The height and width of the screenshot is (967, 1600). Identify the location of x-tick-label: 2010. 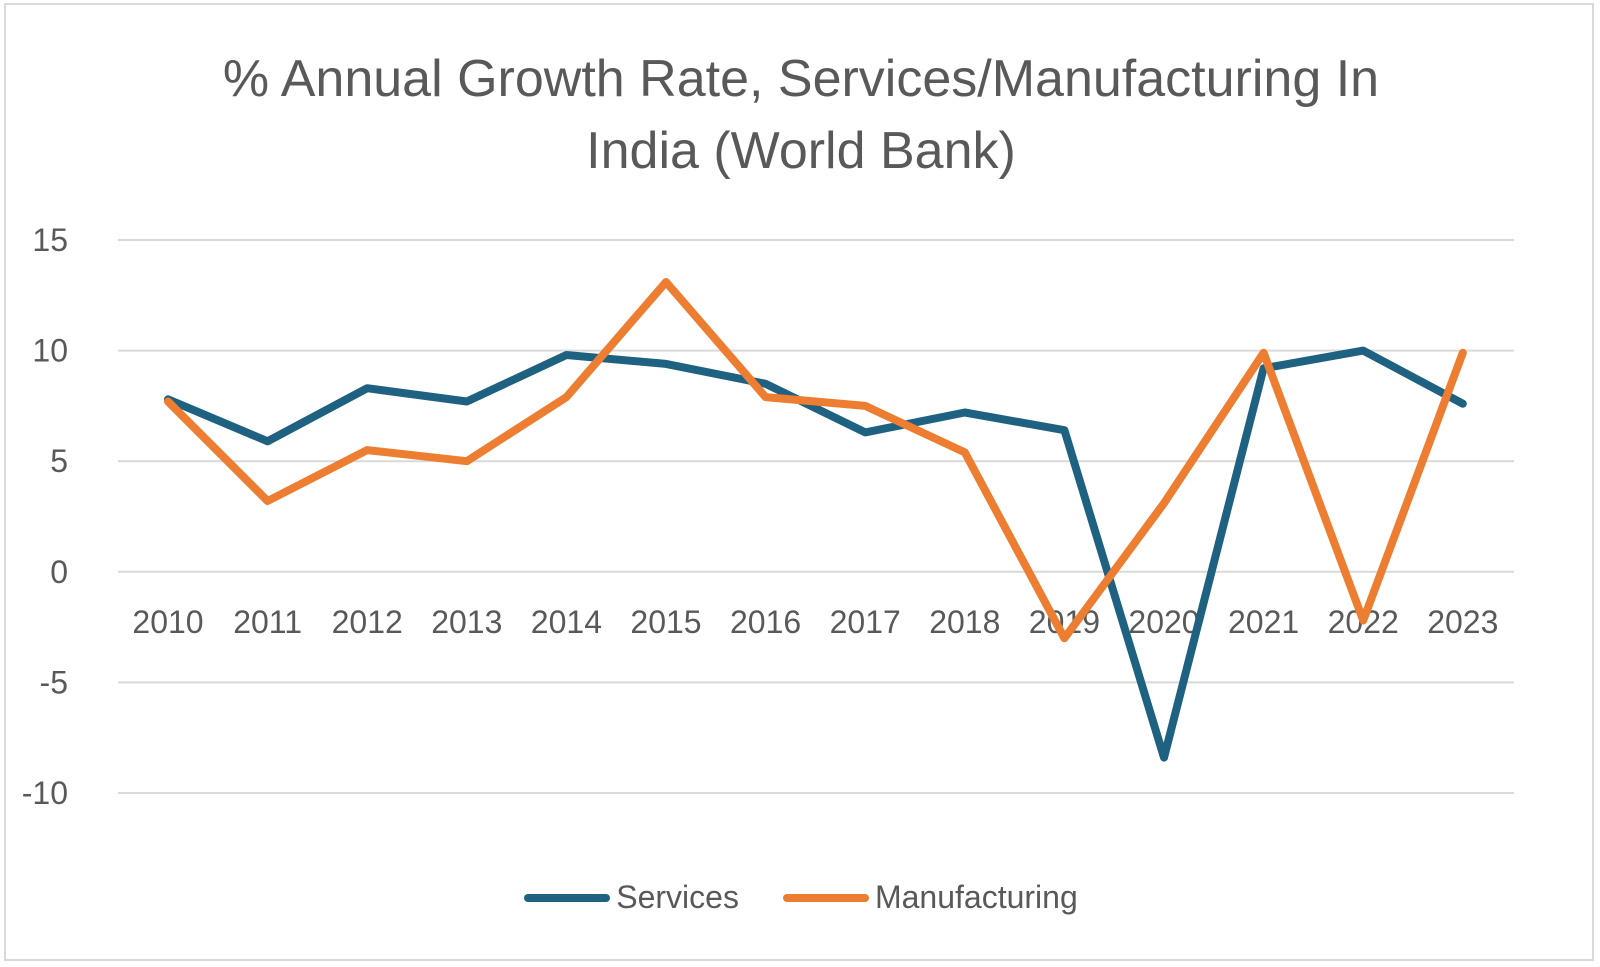
(167, 622).